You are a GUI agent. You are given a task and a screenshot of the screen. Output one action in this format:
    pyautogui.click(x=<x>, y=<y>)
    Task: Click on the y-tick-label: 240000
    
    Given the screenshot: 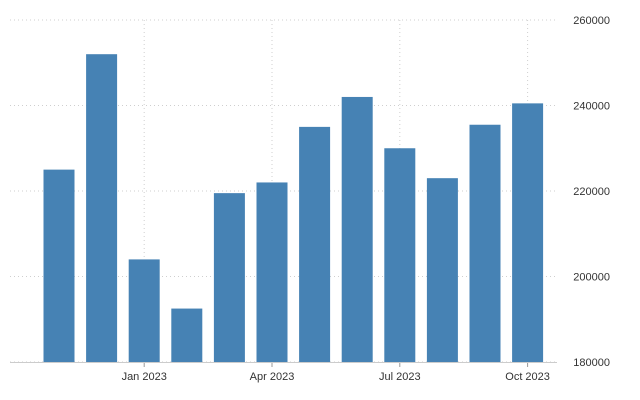 What is the action you would take?
    pyautogui.click(x=591, y=107)
    